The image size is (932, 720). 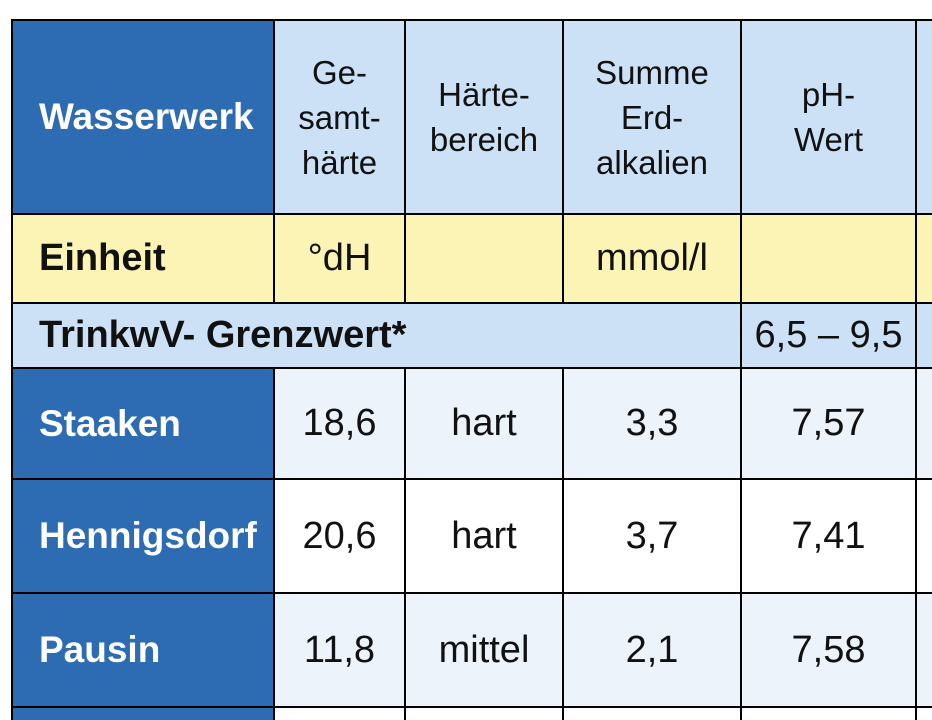 I want to click on cell-staaken-erdalkalien: 3,3, so click(x=652, y=423).